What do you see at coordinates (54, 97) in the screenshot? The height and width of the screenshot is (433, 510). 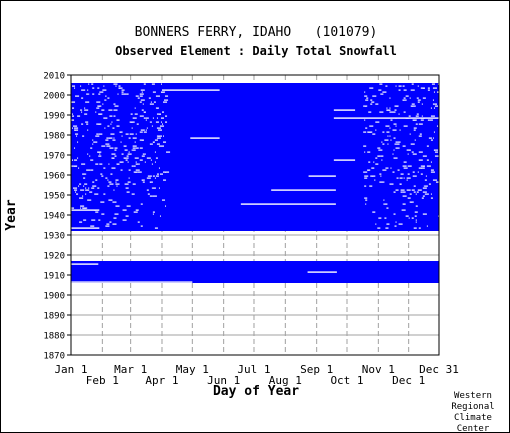 I see `y-tick-label: 2000` at bounding box center [54, 97].